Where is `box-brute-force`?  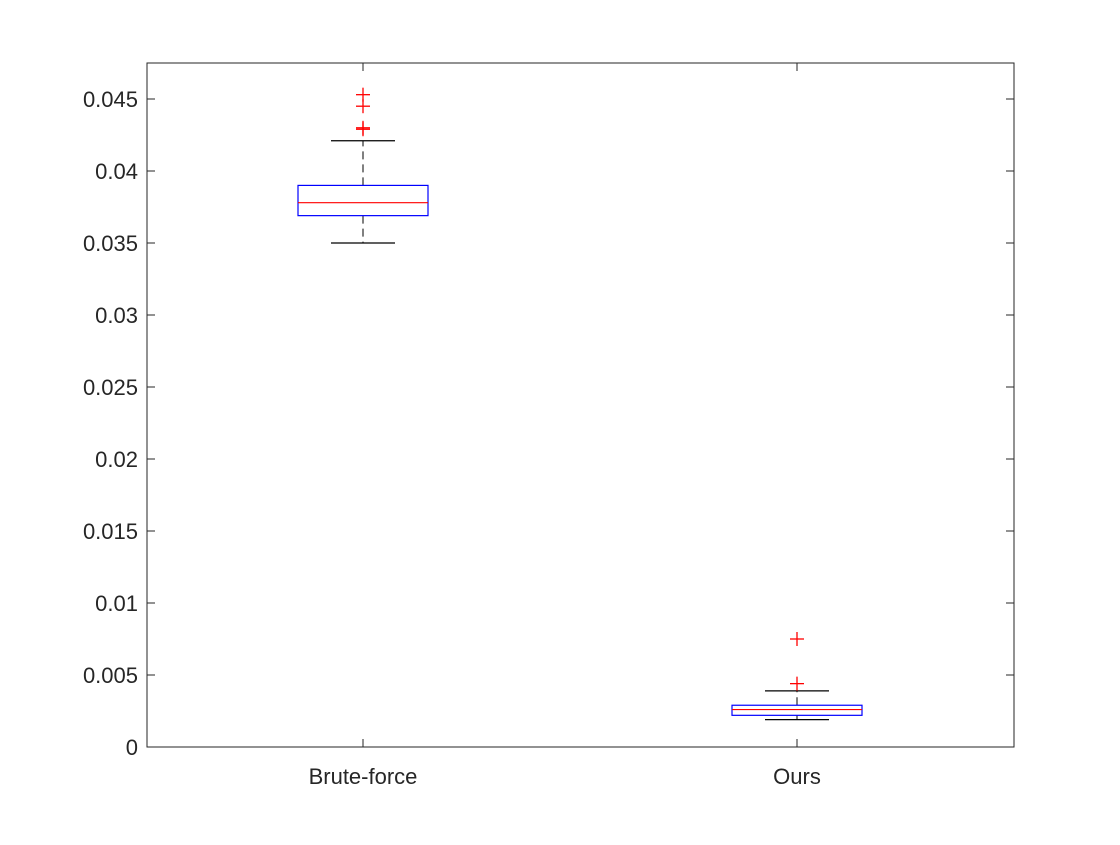 box-brute-force is located at coordinates (363, 165).